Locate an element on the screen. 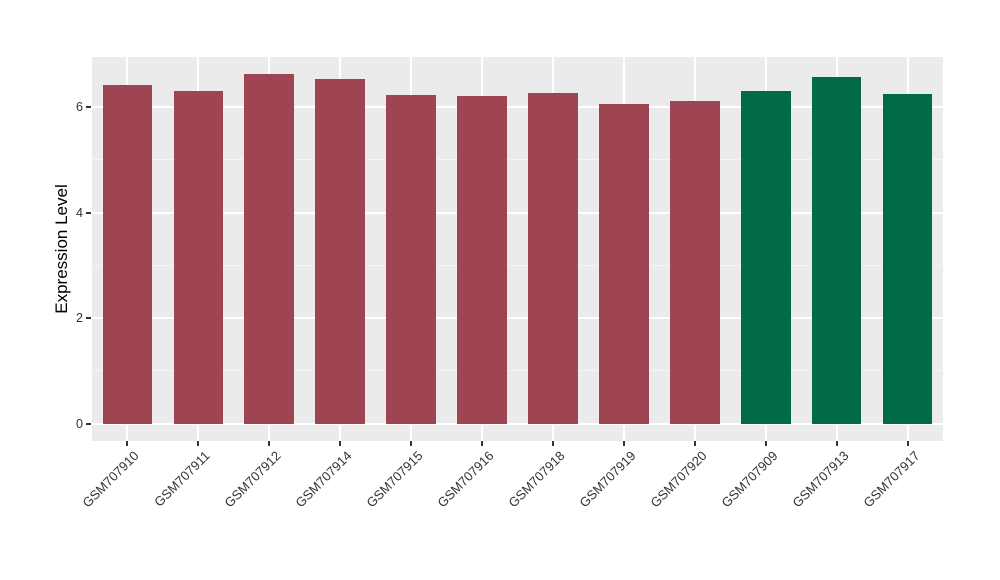 The height and width of the screenshot is (580, 1000). x-tick-label-GSM707914: GSM707914 is located at coordinates (323, 479).